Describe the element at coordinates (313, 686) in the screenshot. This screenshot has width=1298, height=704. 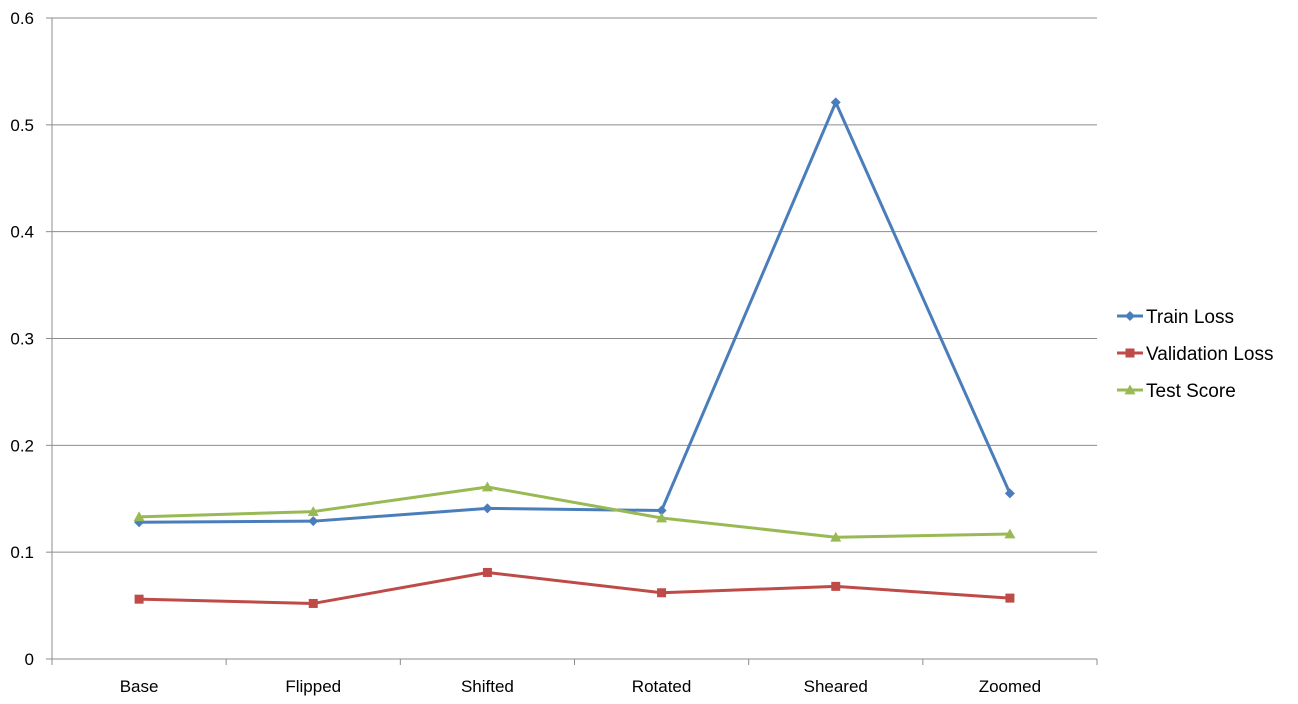
I see `x-tick-label: Flipped` at that location.